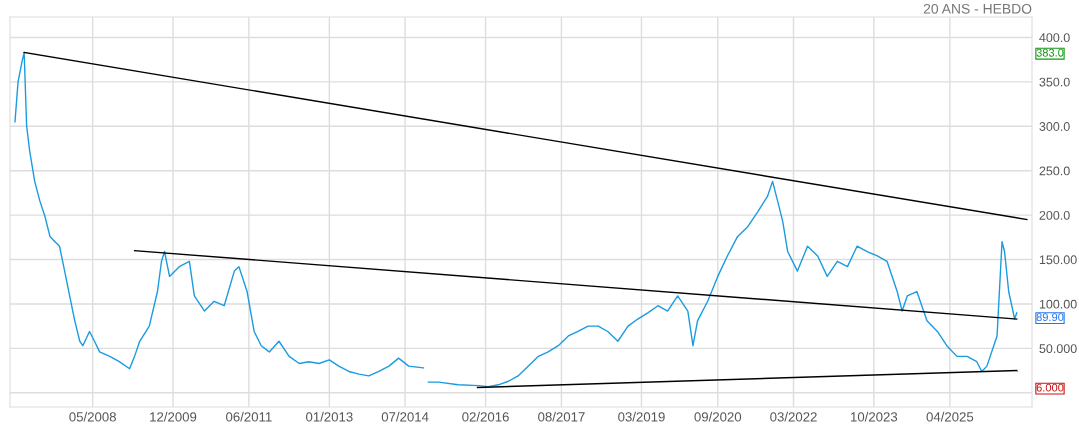 Image resolution: width=1079 pixels, height=427 pixels. What do you see at coordinates (173, 416) in the screenshot?
I see `x-tick-label: 12/2009` at bounding box center [173, 416].